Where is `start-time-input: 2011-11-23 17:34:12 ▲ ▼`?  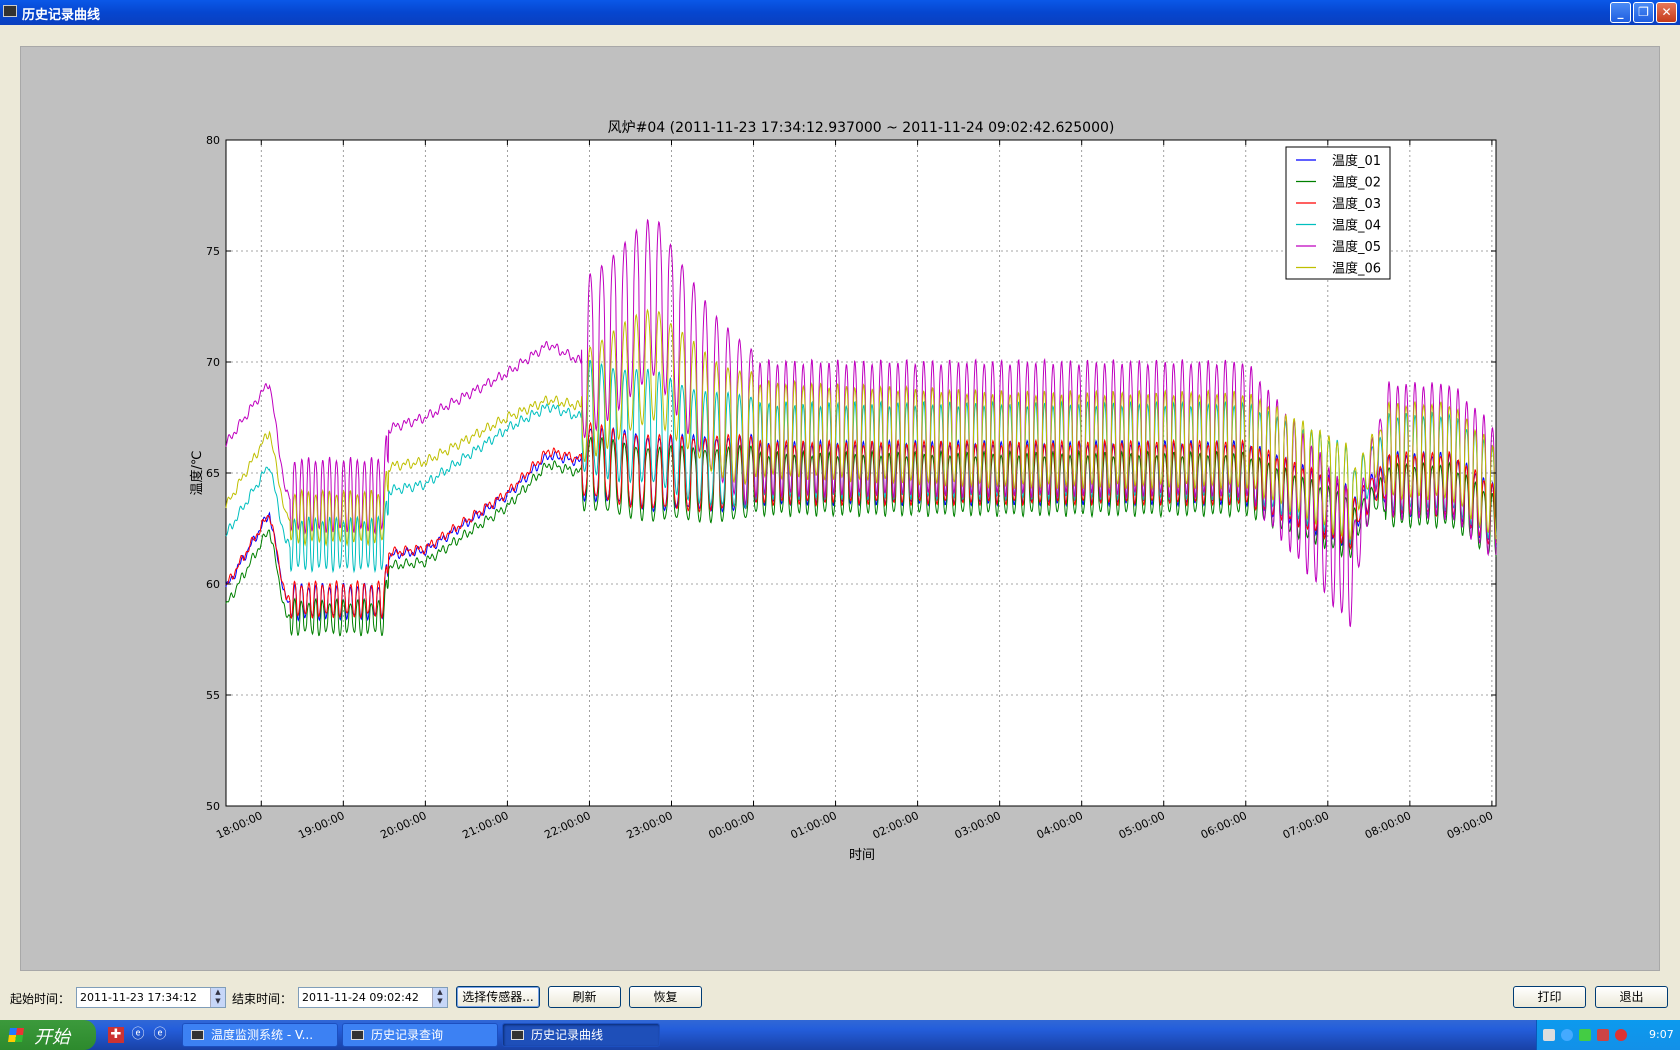
start-time-input: 2011-11-23 17:34:12 ▲ ▼ is located at coordinates (151, 997).